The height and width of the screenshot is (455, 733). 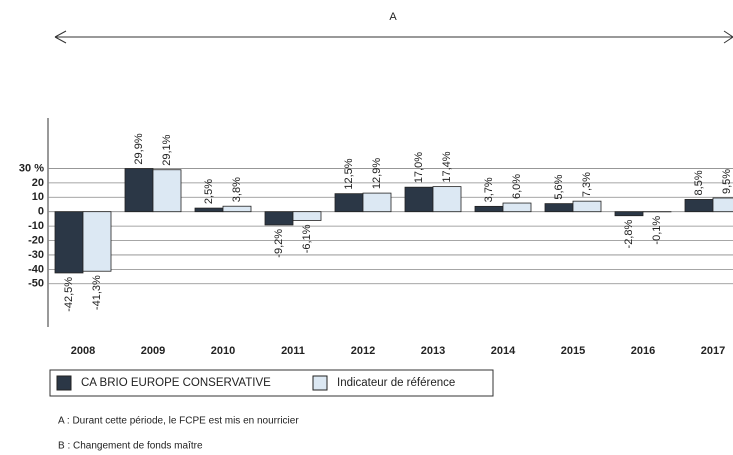 I want to click on x-tick-label: 2015, so click(x=573, y=351).